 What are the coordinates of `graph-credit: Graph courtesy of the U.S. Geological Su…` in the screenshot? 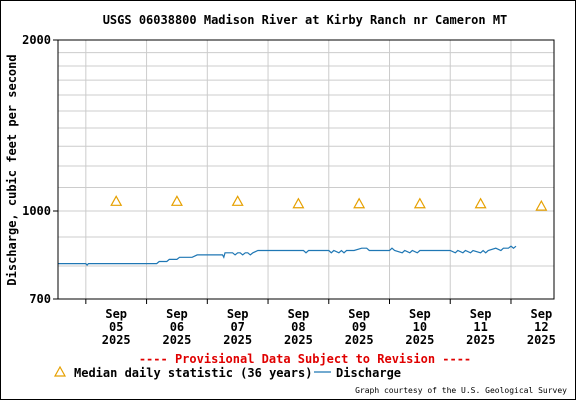 It's located at (461, 390).